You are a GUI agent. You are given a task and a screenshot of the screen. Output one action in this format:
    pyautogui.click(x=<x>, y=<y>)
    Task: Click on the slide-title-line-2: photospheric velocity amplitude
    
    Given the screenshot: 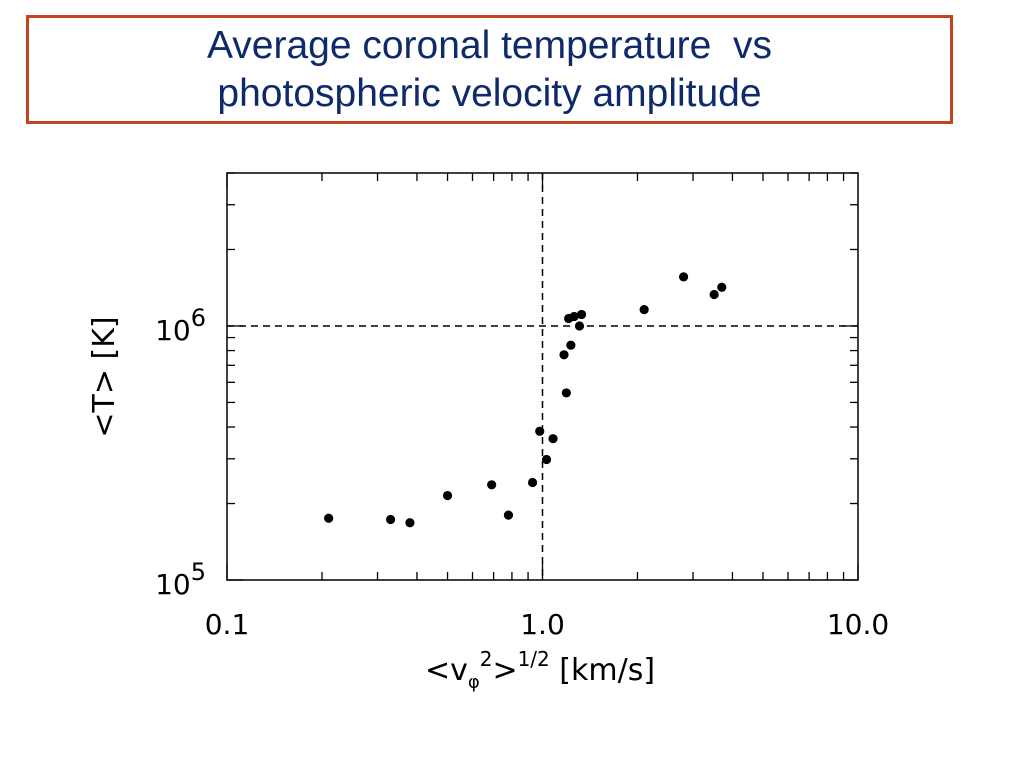 What is the action you would take?
    pyautogui.click(x=489, y=93)
    